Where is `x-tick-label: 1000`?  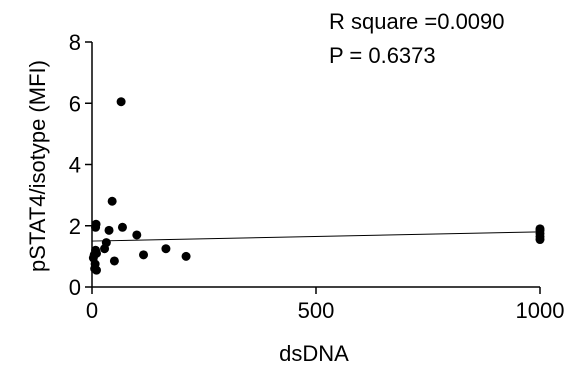 x-tick-label: 1000 is located at coordinates (540, 310).